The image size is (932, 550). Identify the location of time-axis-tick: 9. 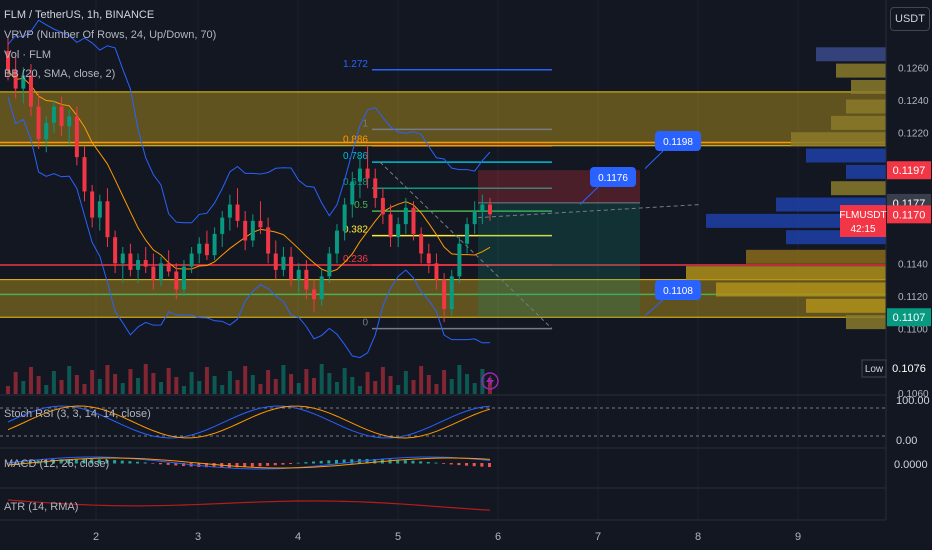
(798, 537).